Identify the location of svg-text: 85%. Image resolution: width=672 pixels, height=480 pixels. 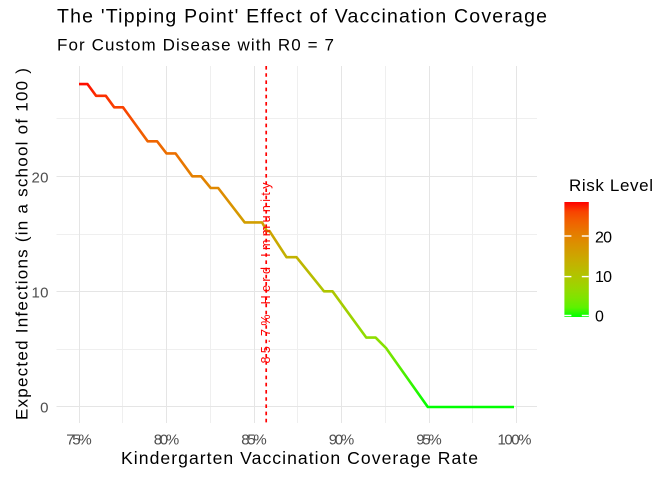
(254, 439).